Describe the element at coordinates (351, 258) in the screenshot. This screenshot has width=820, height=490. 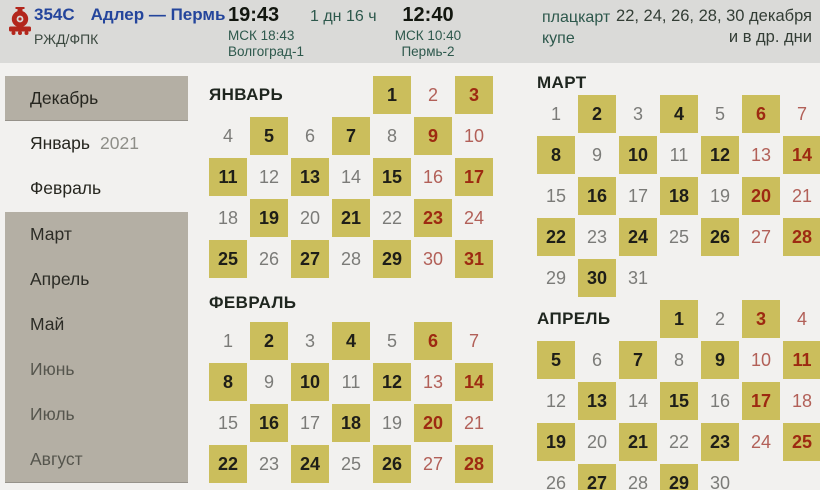
I see `calendar-day: 28` at that location.